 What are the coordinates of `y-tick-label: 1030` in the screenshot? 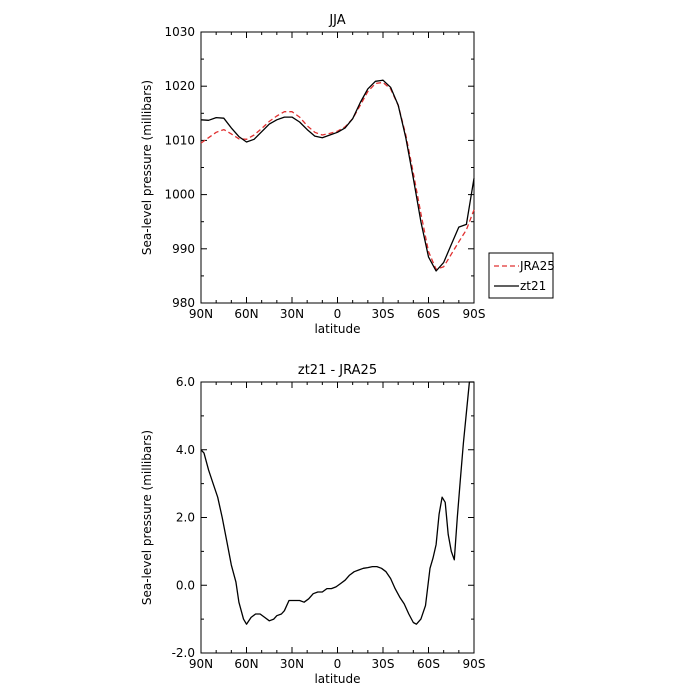 It's located at (179, 32).